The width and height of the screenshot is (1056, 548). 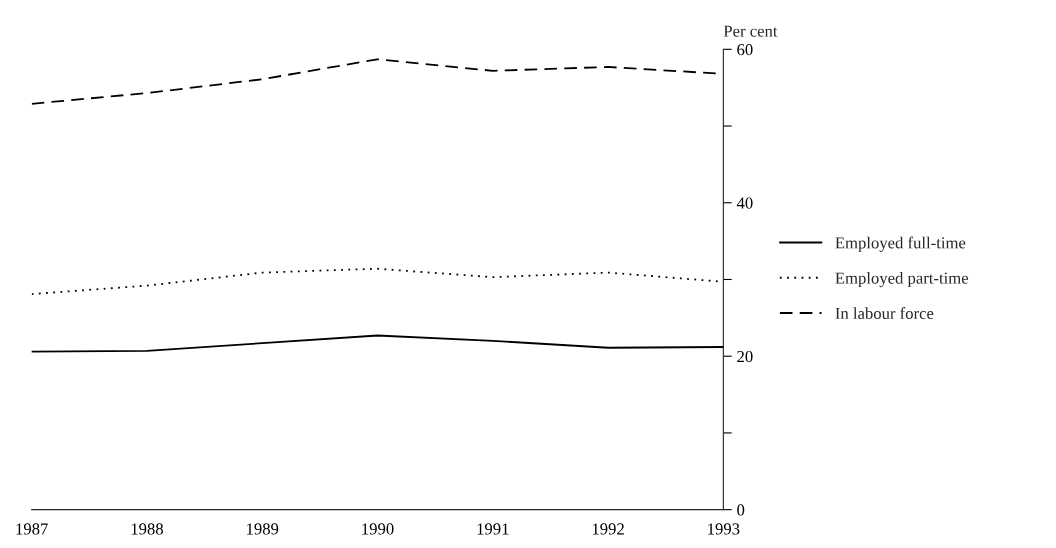 I want to click on line-series, so click(x=377, y=343).